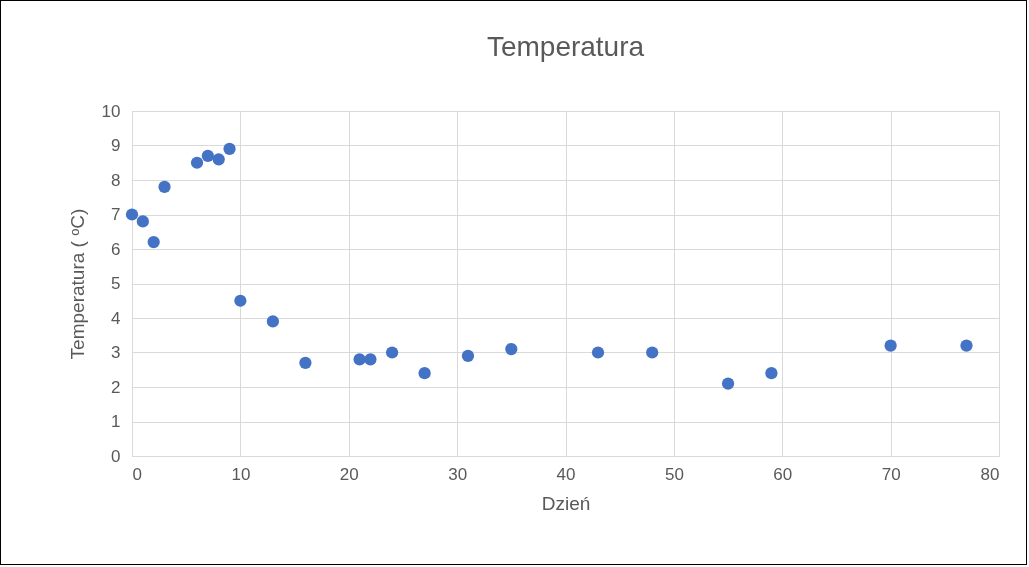 The width and height of the screenshot is (1029, 567). What do you see at coordinates (566, 503) in the screenshot?
I see `x-axis-title: Dzień` at bounding box center [566, 503].